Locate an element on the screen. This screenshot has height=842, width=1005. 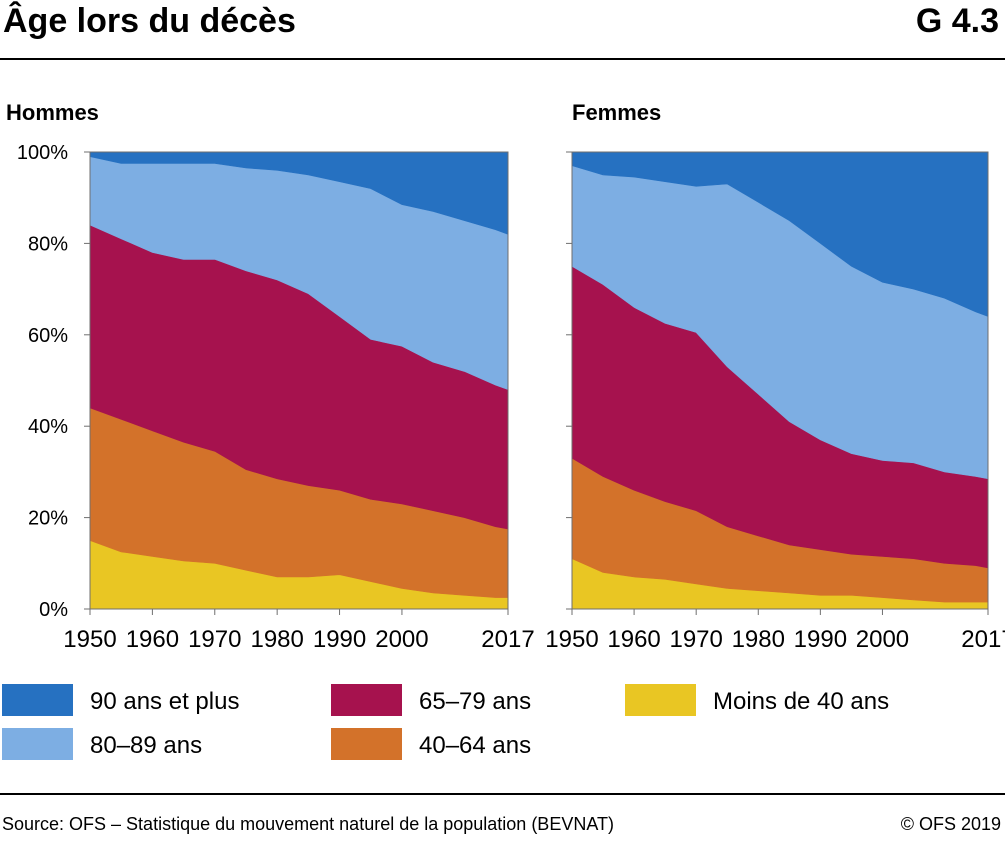
y-tick-label-5: 100% is located at coordinates (42, 153).